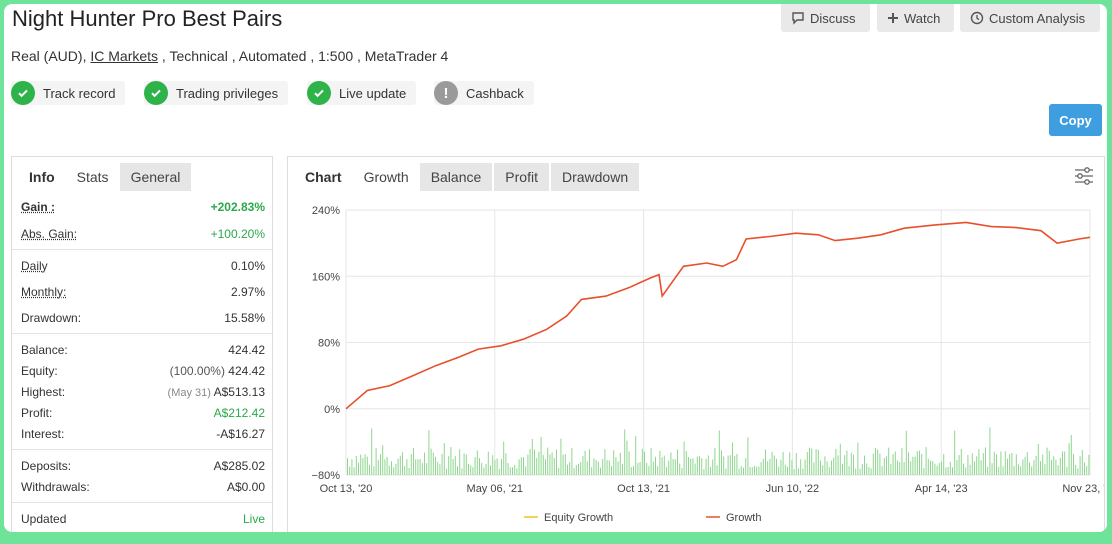 The width and height of the screenshot is (1112, 544). I want to click on gain-value: +202.83%, so click(237, 207).